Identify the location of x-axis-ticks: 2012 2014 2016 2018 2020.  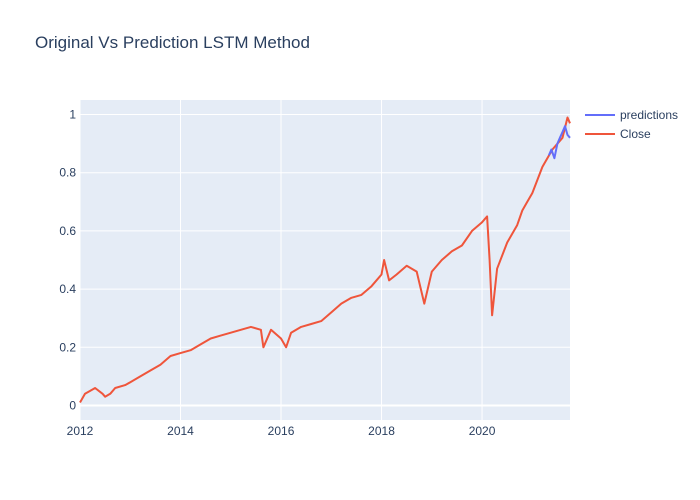
(281, 431).